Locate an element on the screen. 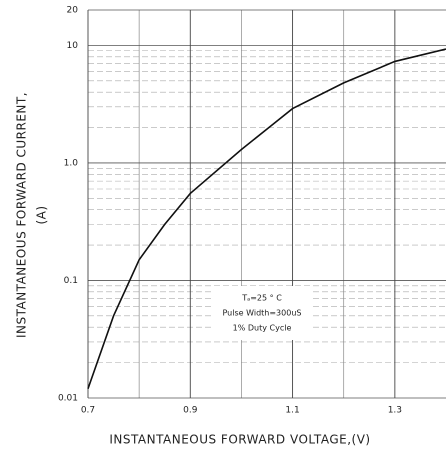 Image resolution: width=446 pixels, height=457 pixels. annotation: Tₐ=25 ° C is located at coordinates (261, 298).